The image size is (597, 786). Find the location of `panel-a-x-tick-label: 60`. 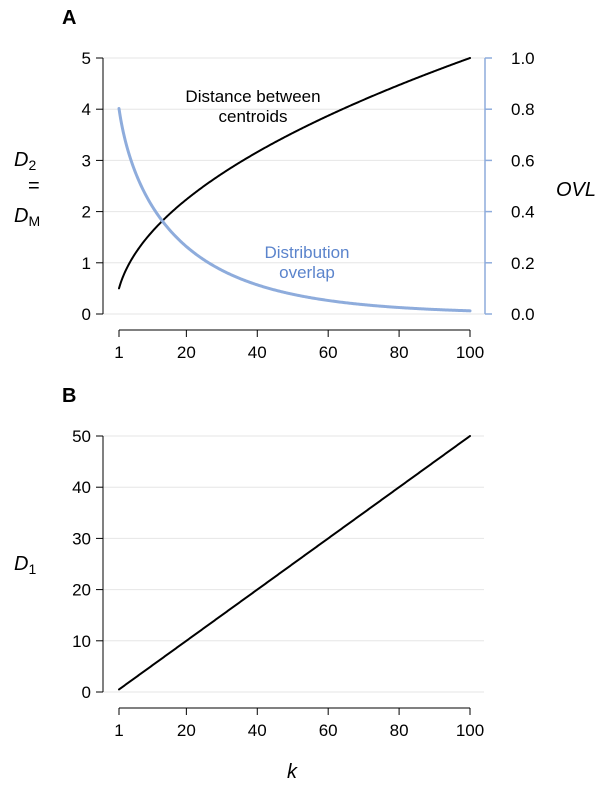

panel-a-x-tick-label: 60 is located at coordinates (328, 352).